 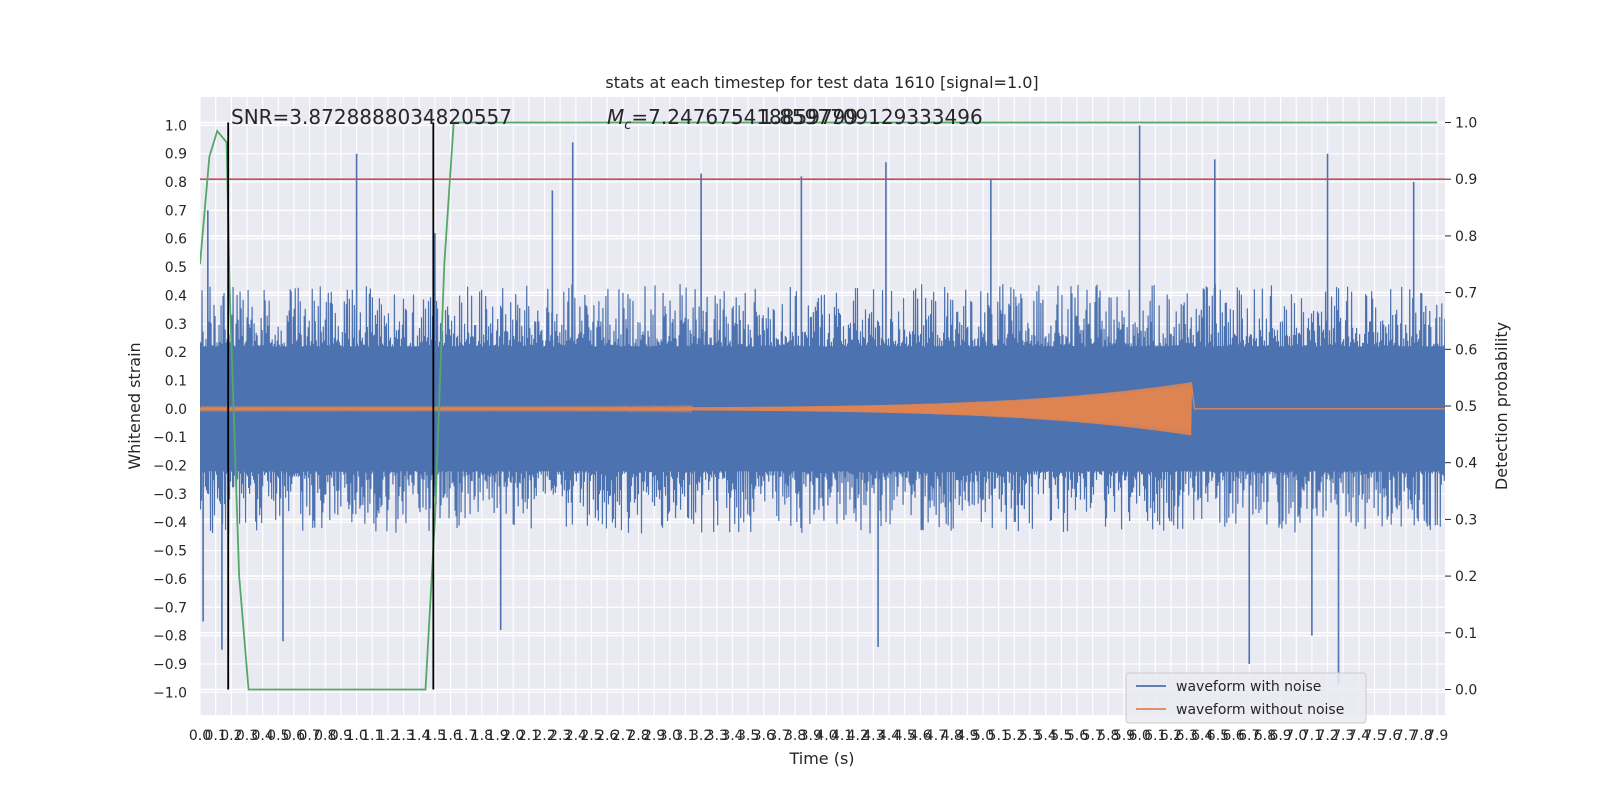 What do you see at coordinates (1260, 710) in the screenshot?
I see `legend-label-clean: waveform without noise` at bounding box center [1260, 710].